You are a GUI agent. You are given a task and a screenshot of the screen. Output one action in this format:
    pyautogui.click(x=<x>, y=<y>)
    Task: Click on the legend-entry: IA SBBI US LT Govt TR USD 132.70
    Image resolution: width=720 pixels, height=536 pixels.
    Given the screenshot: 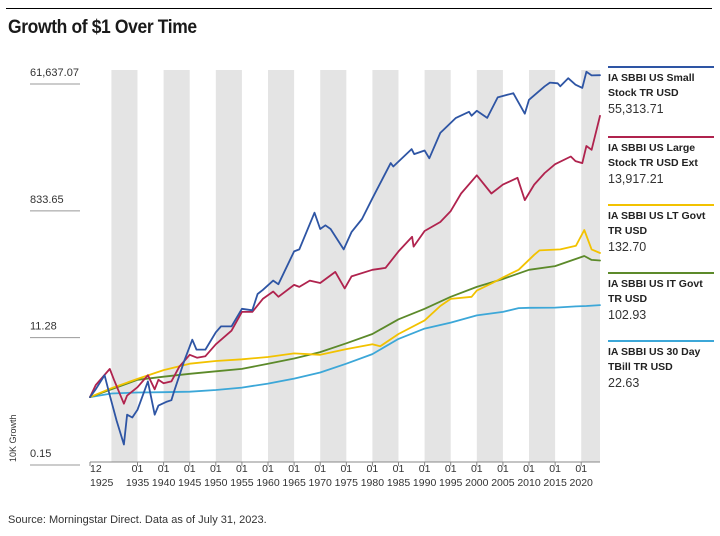 What is the action you would take?
    pyautogui.click(x=661, y=229)
    